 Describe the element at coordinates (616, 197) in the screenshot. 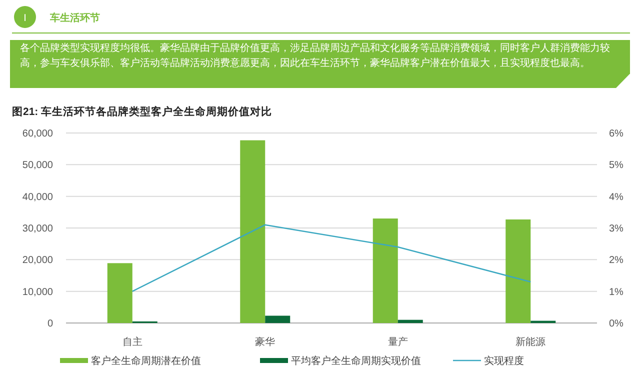

I see `y2-tick-label: 4%` at that location.